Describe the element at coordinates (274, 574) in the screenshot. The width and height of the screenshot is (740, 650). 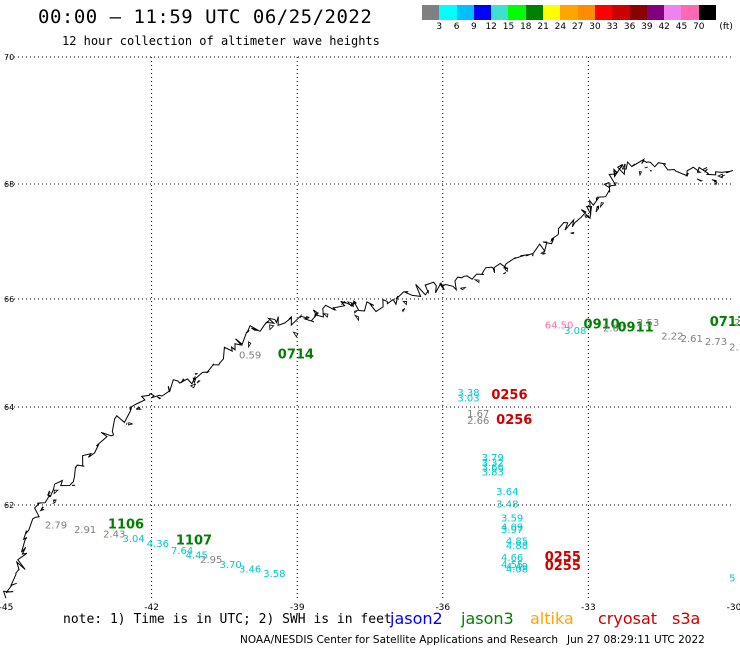
I see `swh-value-label: 3.58` at that location.